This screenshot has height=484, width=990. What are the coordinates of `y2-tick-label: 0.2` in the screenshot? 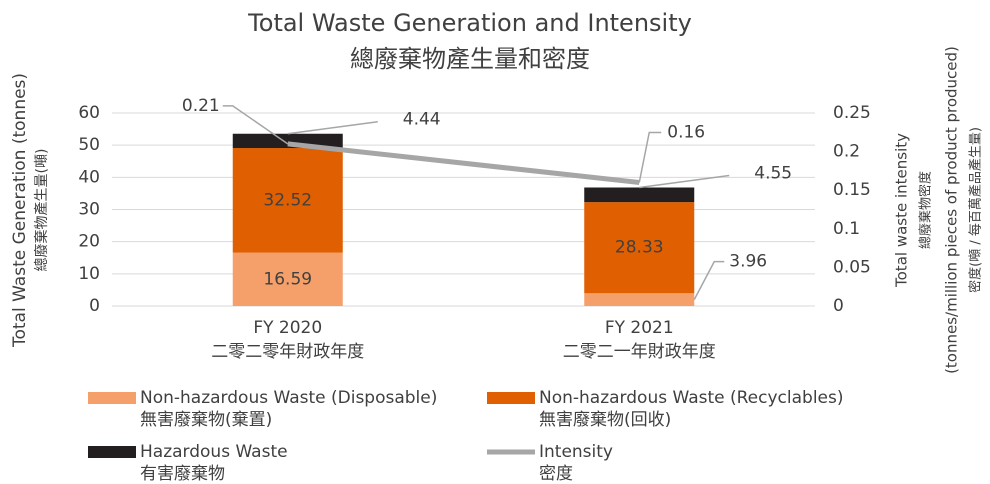 It's located at (846, 152).